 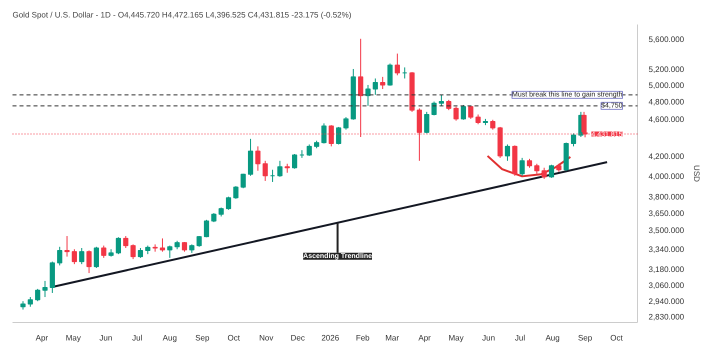 I want to click on y-axis-title: USD, so click(x=697, y=173).